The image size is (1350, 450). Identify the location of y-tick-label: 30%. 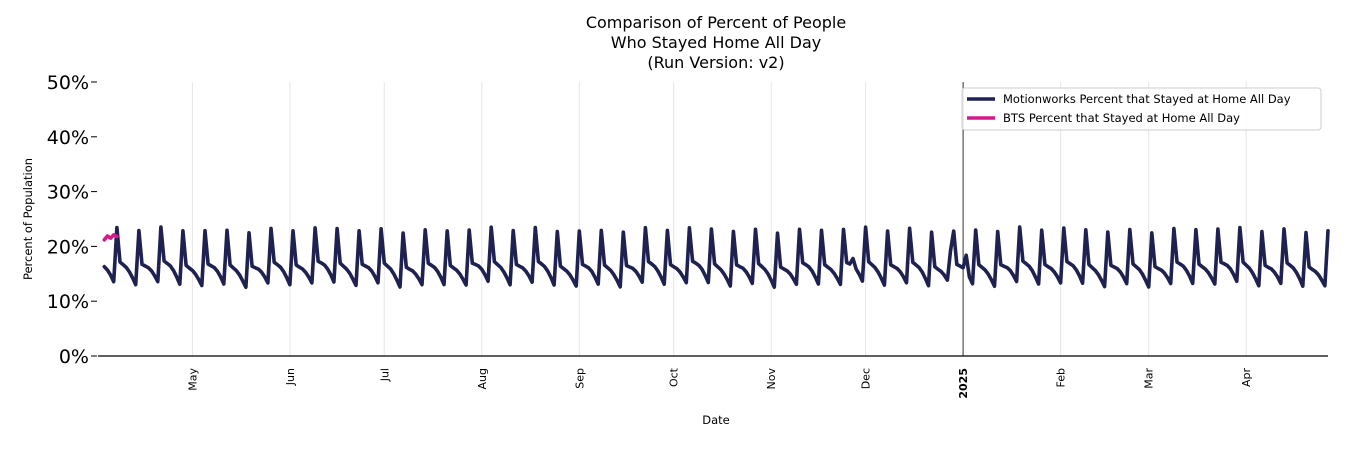
(68, 193).